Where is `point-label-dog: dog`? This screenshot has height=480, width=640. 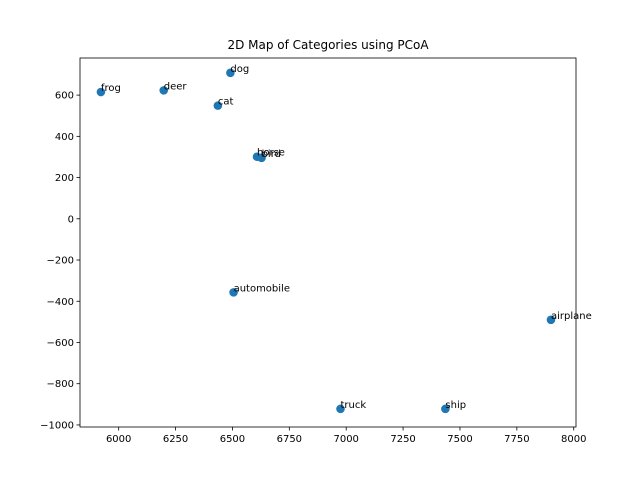 point-label-dog: dog is located at coordinates (239, 69).